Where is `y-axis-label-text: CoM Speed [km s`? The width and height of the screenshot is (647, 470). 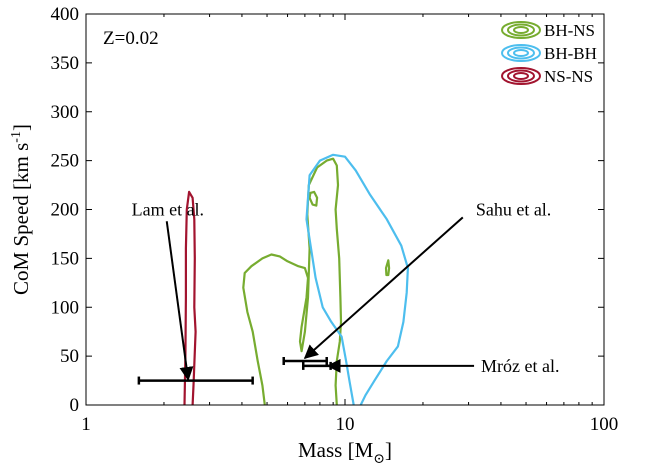
y-axis-label-text: CoM Speed [km s is located at coordinates (21, 219).